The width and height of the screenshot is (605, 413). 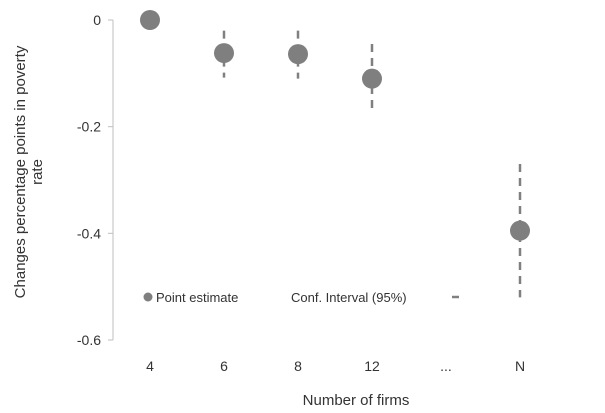 I want to click on x-tick-label: 4, so click(x=150, y=366).